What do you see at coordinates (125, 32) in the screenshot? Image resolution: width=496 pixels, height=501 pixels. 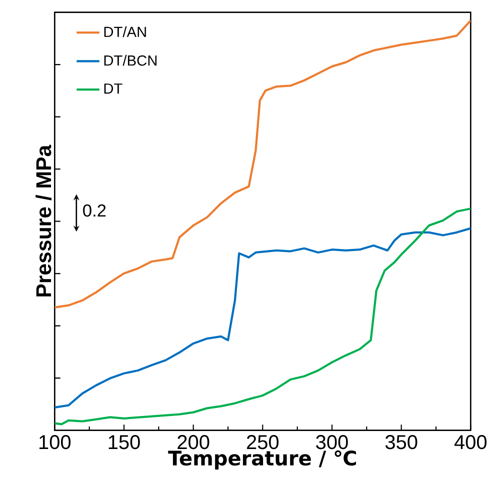 I see `legend-label: DT/AN` at bounding box center [125, 32].